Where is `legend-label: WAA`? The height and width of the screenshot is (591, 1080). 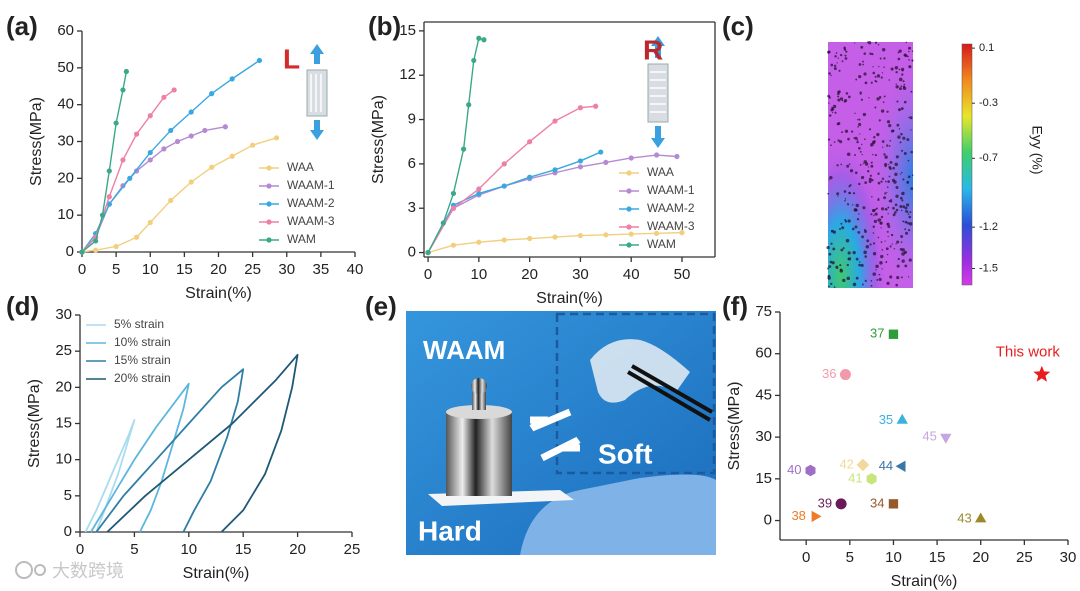 legend-label: WAA is located at coordinates (660, 172).